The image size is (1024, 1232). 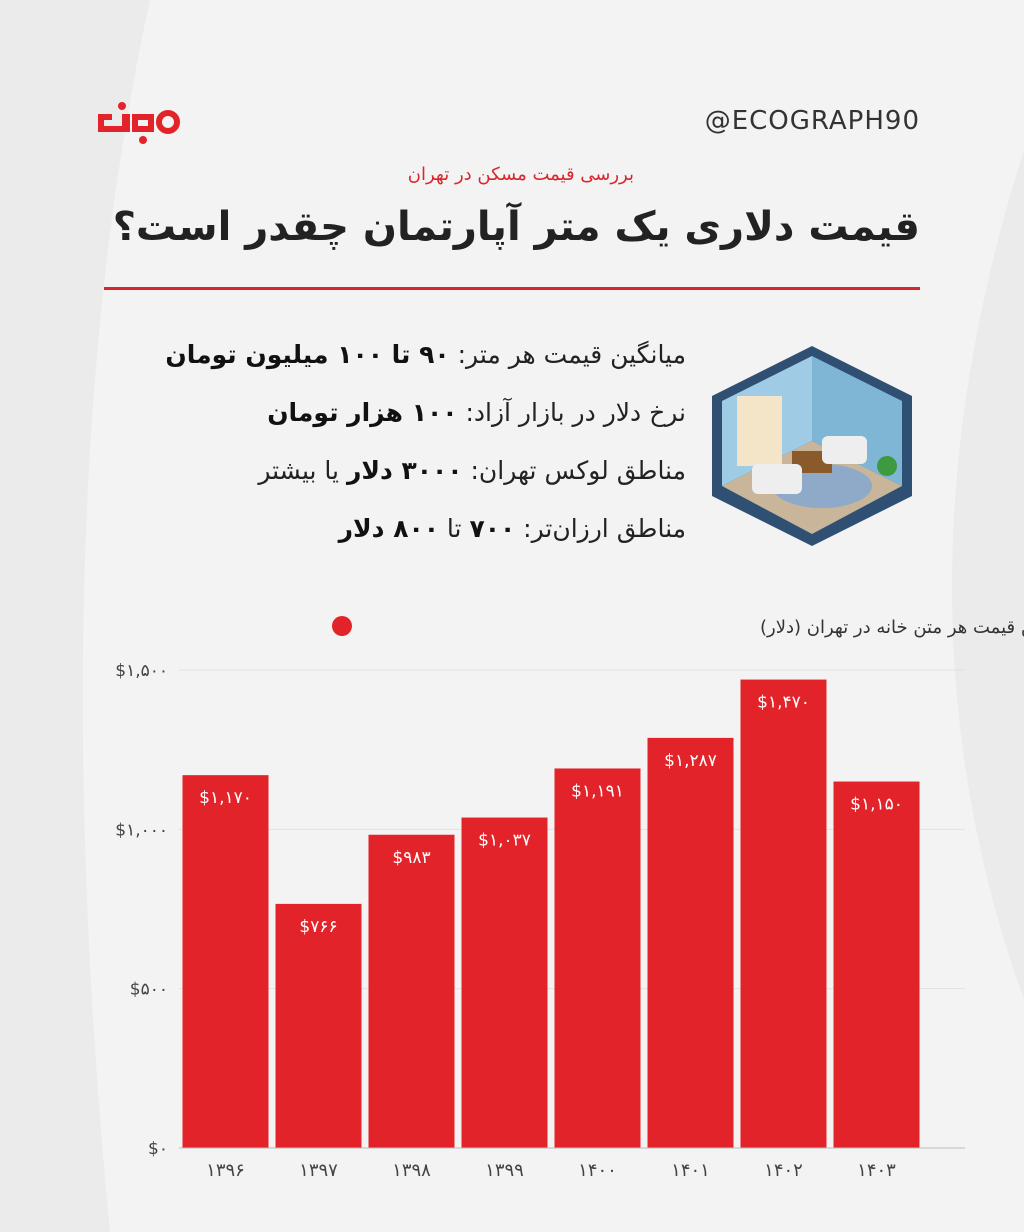 What do you see at coordinates (492, 528) in the screenshot?
I see `info-text: ۷۰۰` at bounding box center [492, 528].